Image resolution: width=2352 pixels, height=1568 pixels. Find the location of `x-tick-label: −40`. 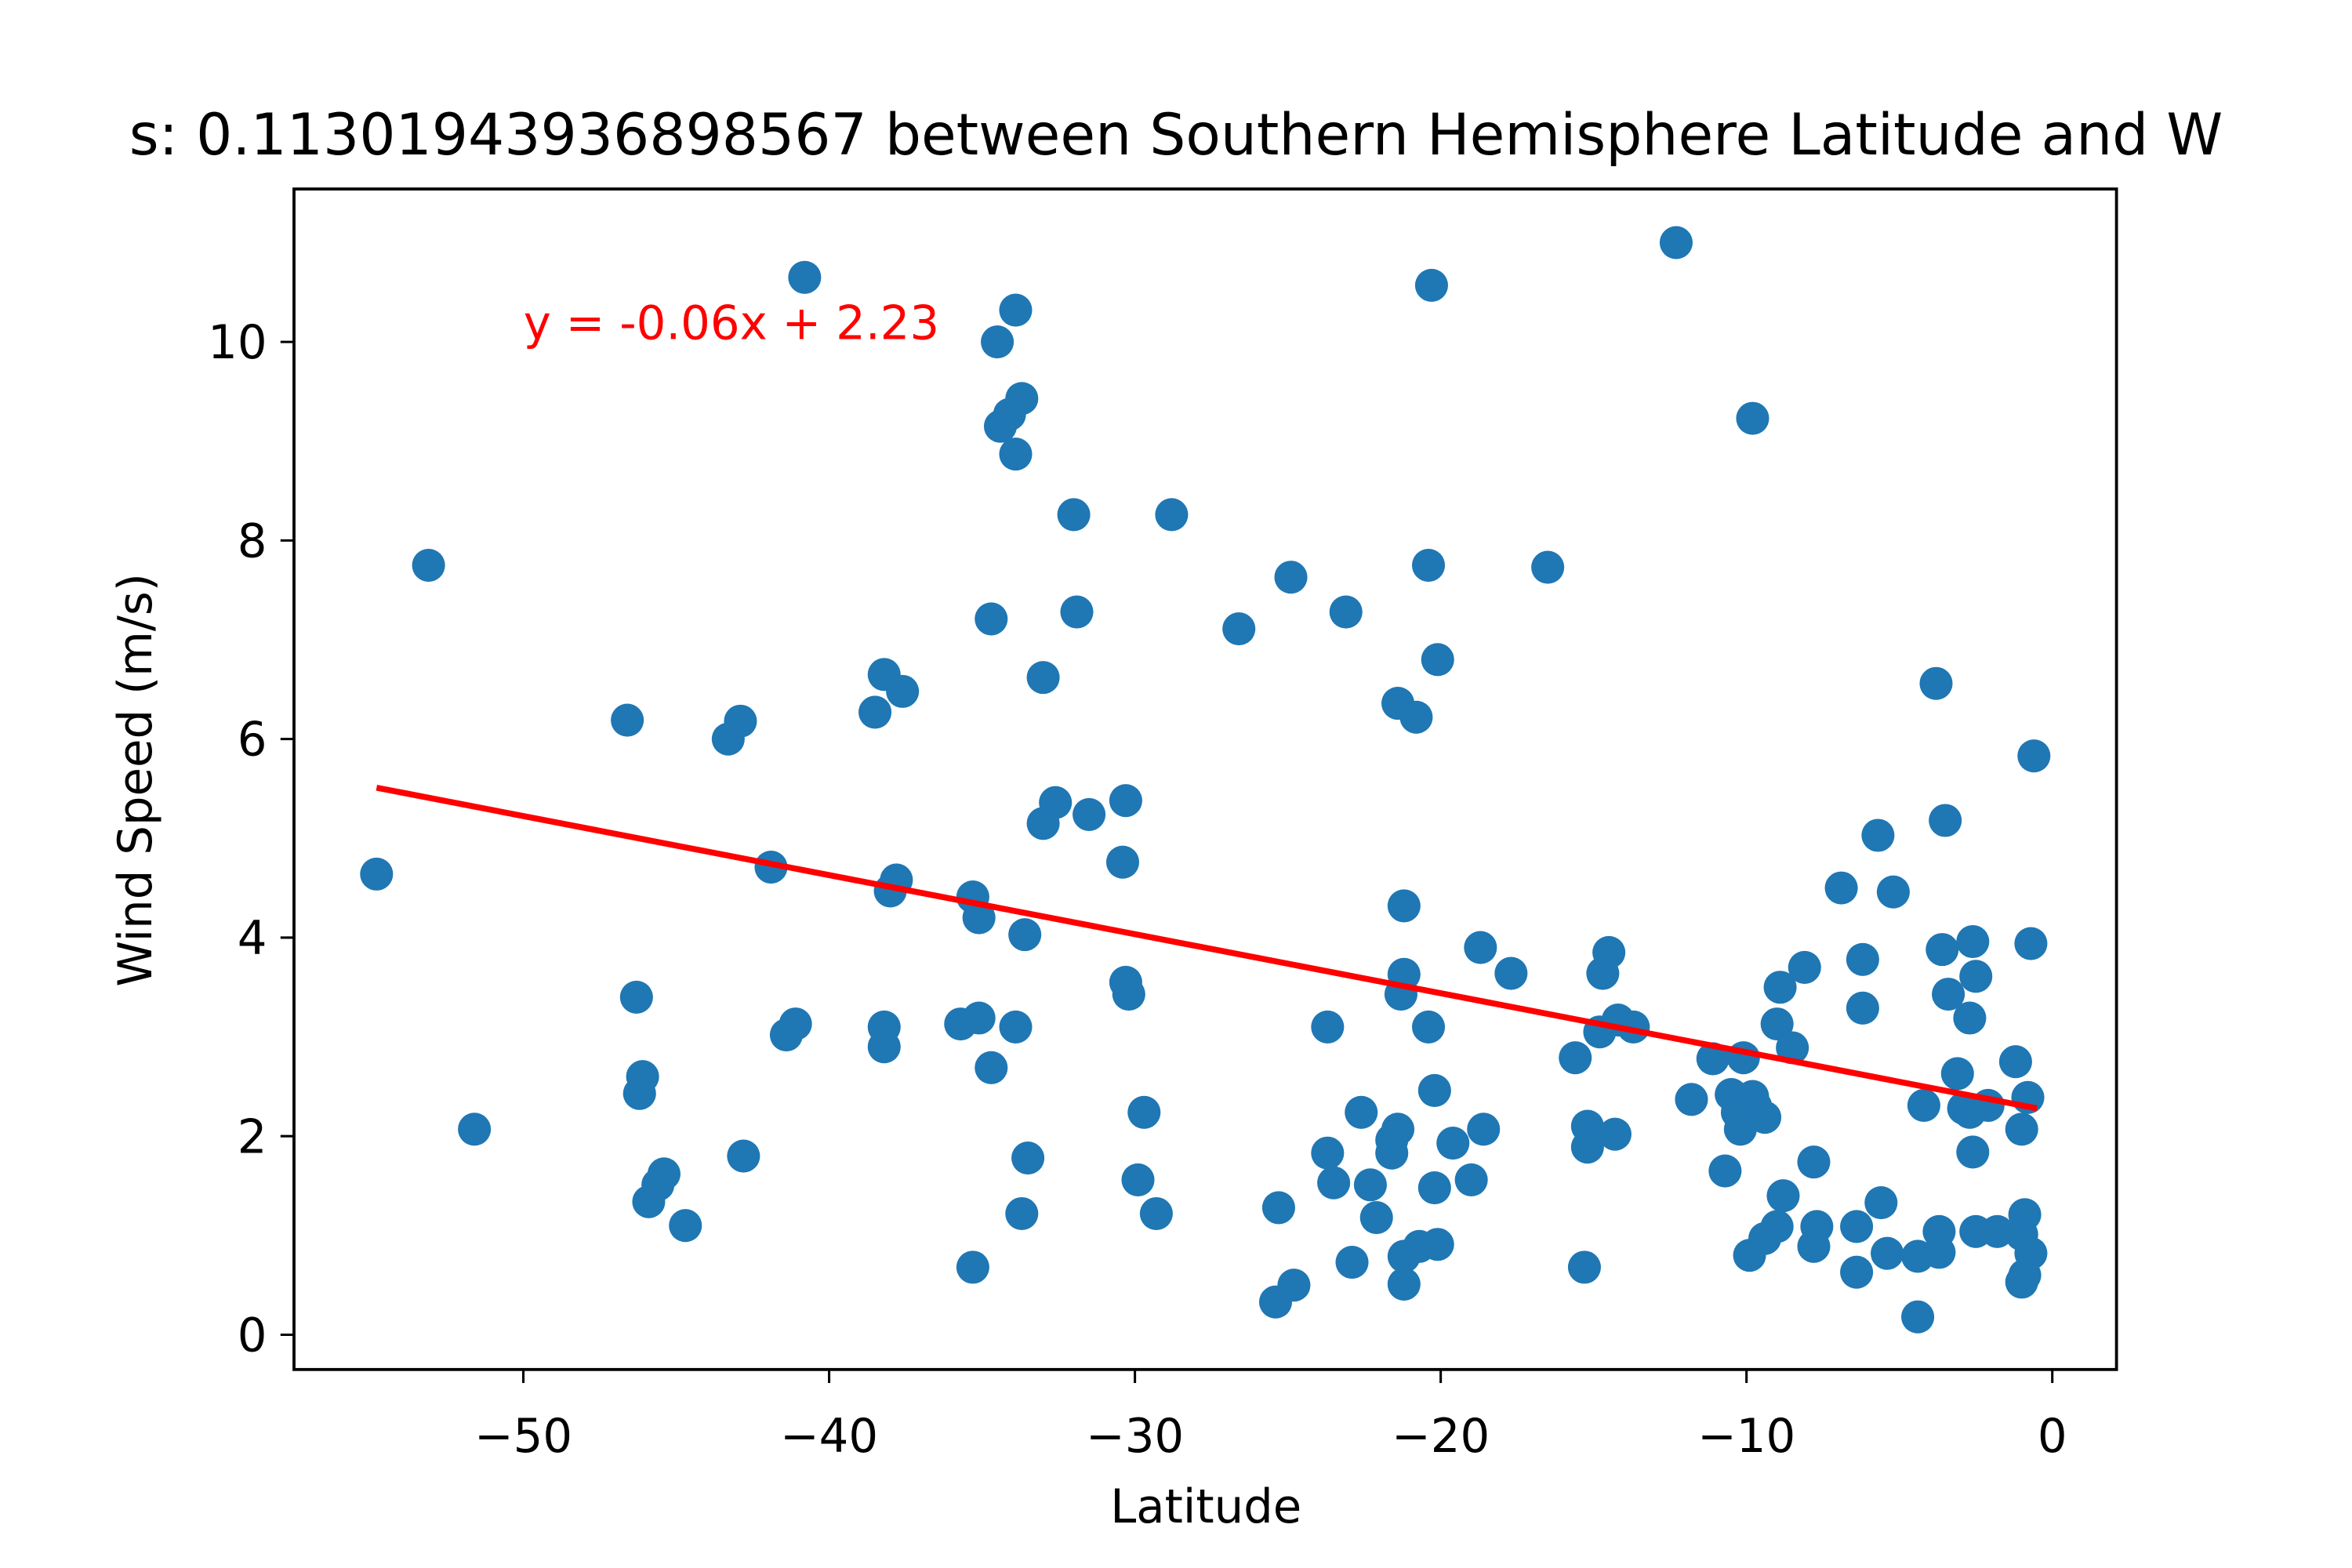

x-tick-label: −40 is located at coordinates (829, 1436).